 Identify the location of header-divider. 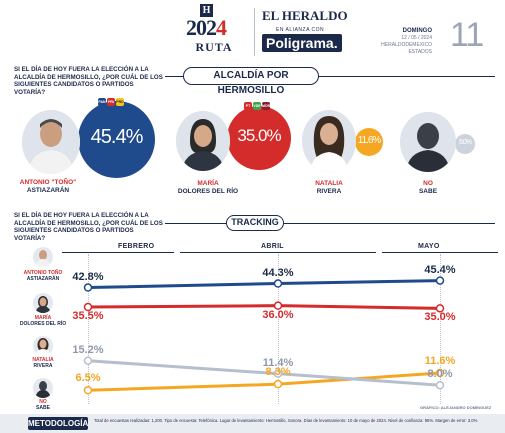
(254, 32).